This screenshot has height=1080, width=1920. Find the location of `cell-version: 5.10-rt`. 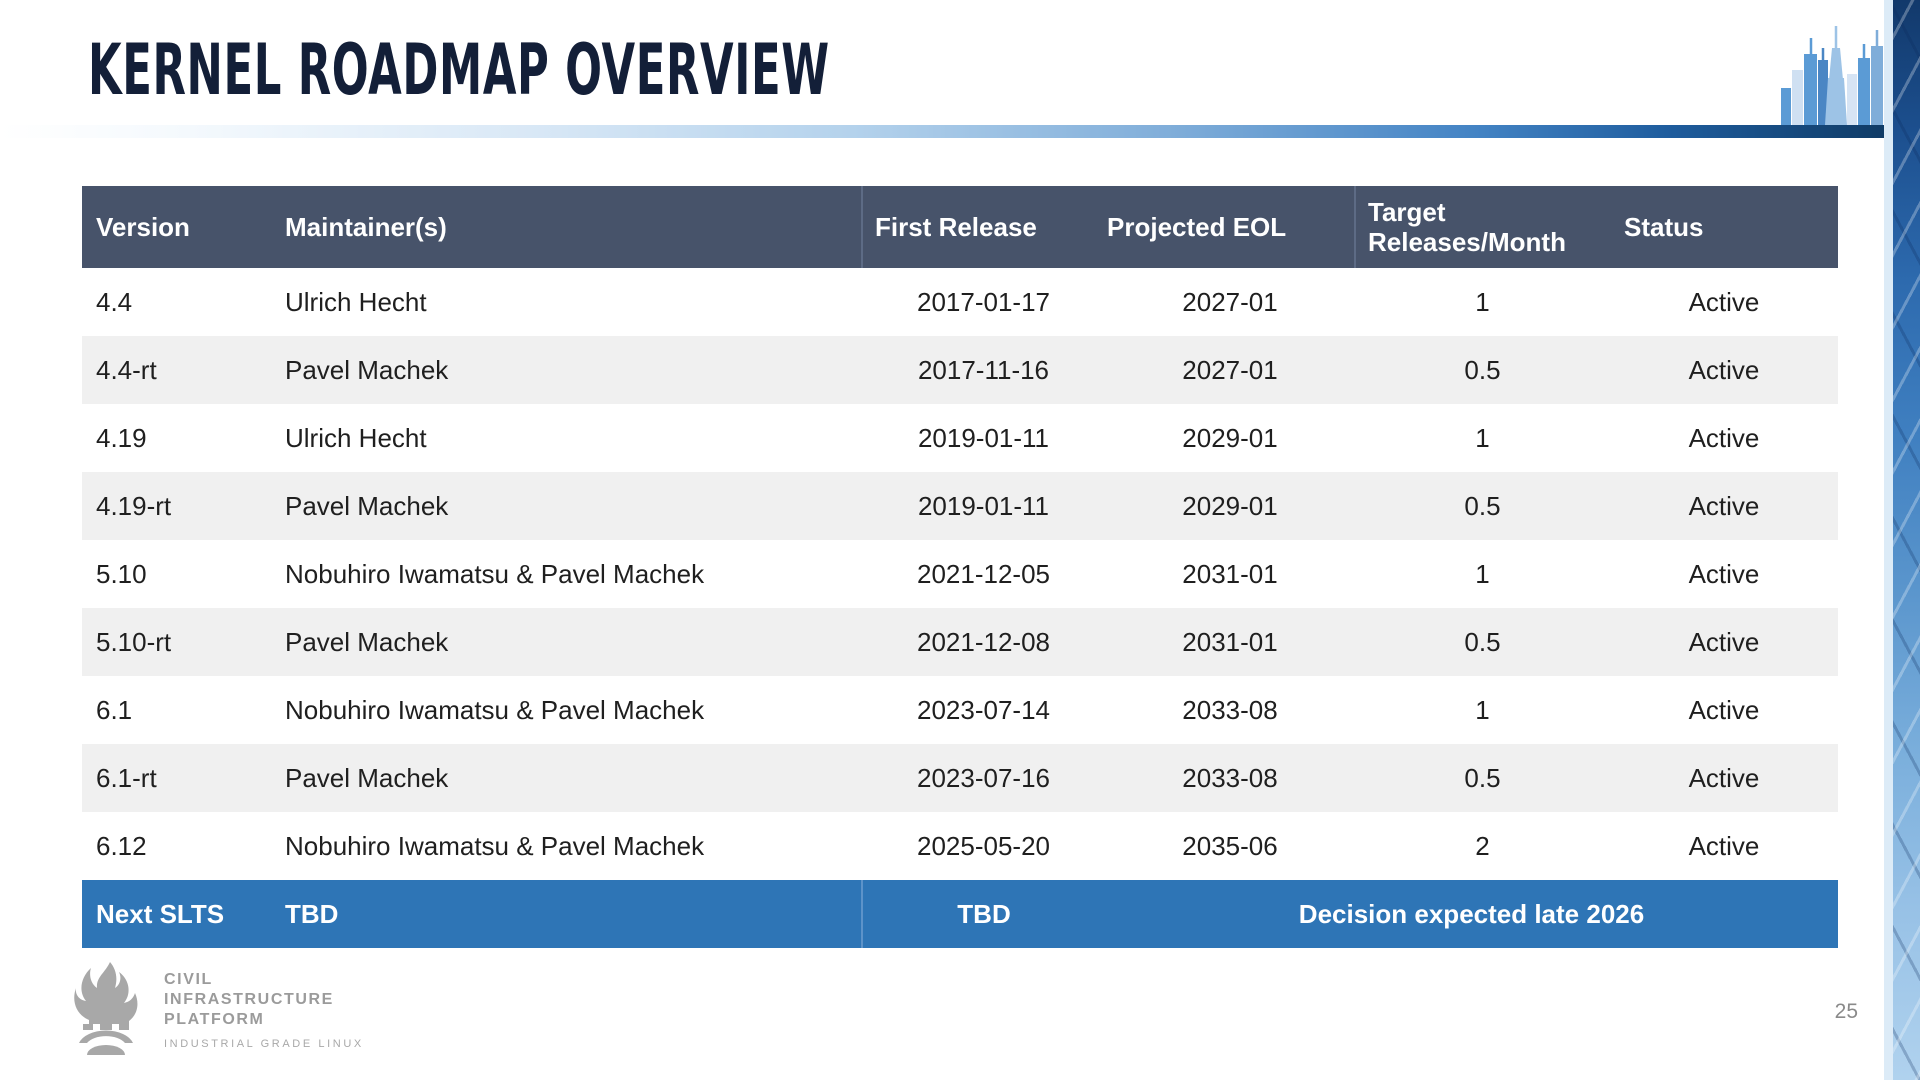

cell-version: 5.10-rt is located at coordinates (182, 642).